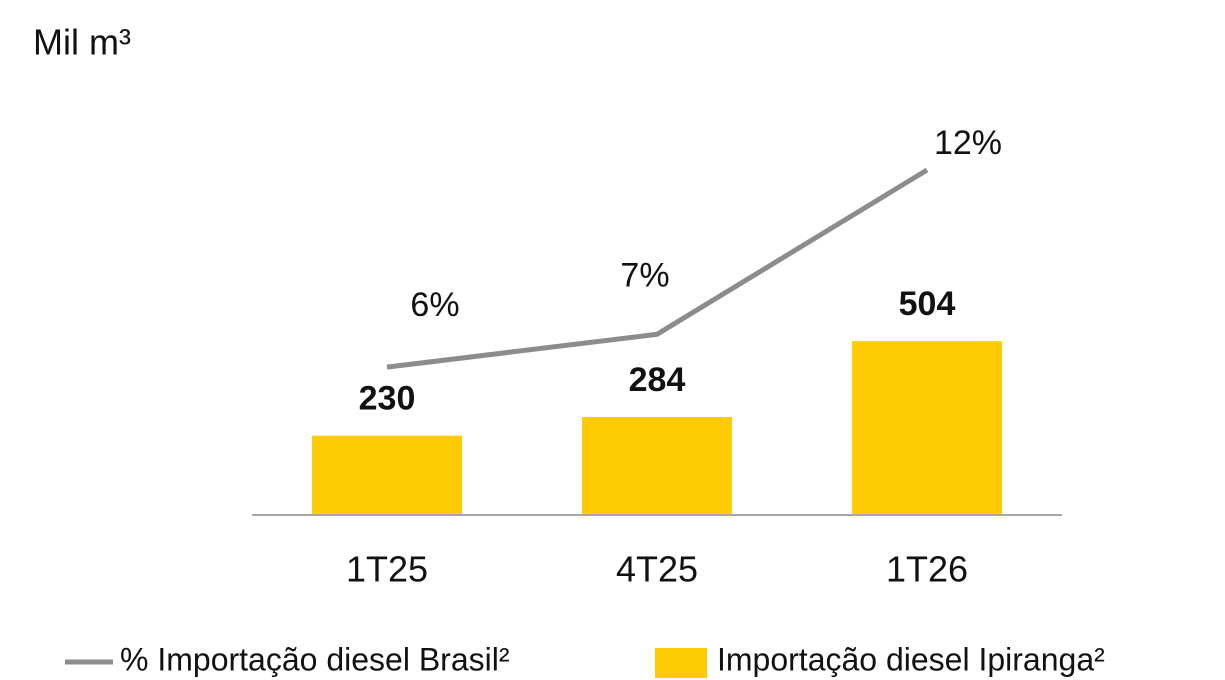  Describe the element at coordinates (387, 569) in the screenshot. I see `x-tick-label: 1T25` at that location.